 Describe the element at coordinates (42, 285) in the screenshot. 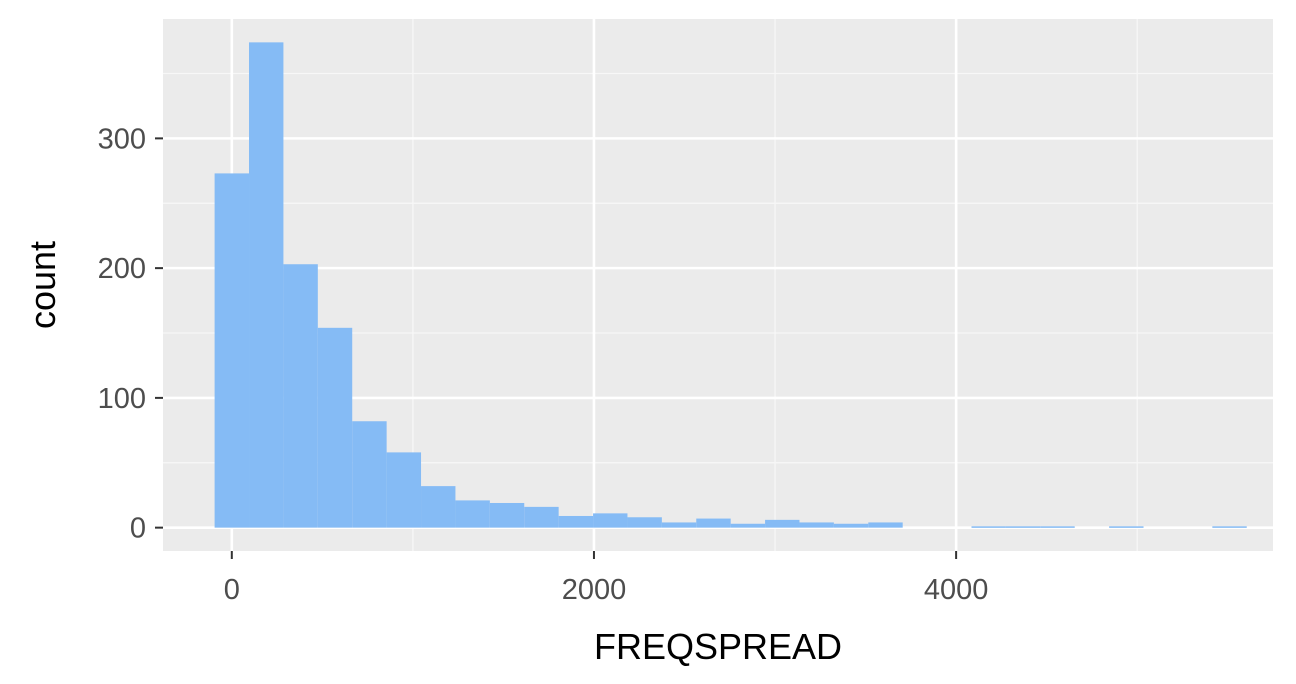

I see `y-axis-title: count` at that location.